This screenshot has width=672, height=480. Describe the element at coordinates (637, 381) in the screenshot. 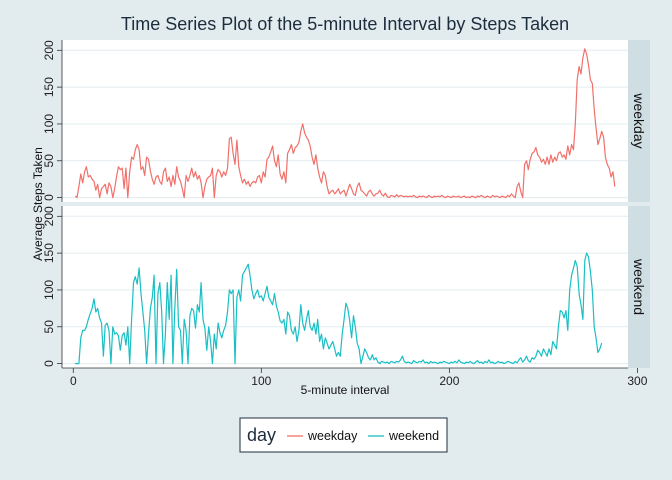

I see `x-tick-label: 300` at that location.